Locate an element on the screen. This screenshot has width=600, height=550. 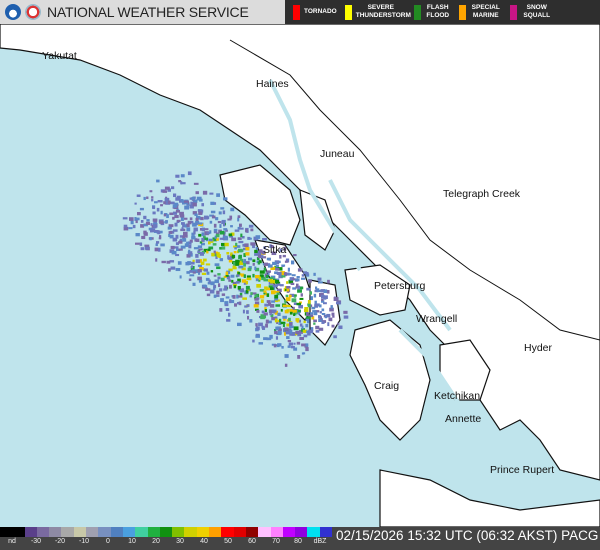
tick-label: 20 is located at coordinates (156, 541).